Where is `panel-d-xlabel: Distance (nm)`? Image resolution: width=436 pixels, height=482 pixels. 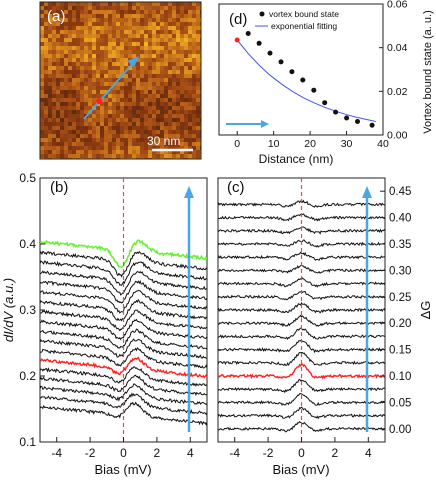
panel-d-xlabel: Distance (nm) is located at coordinates (296, 159).